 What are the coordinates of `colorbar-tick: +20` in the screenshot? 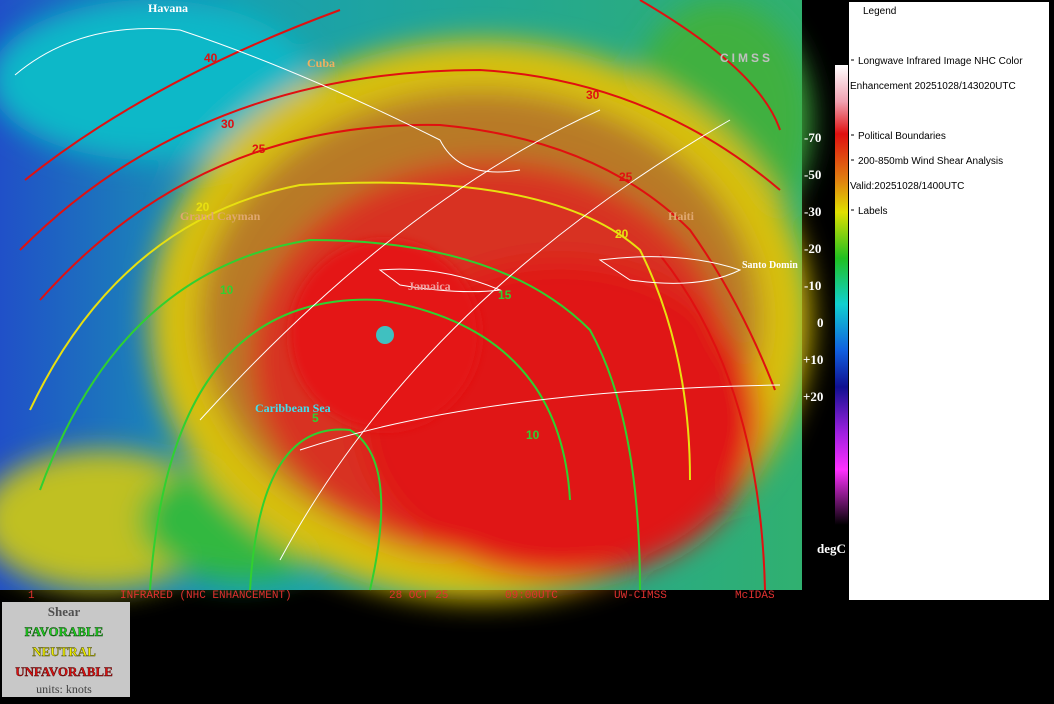 It's located at (813, 396).